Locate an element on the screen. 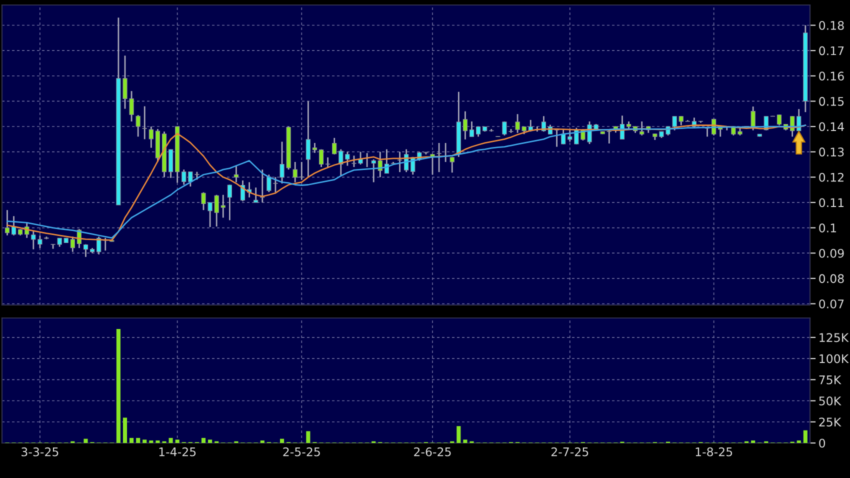 The width and height of the screenshot is (850, 478). y-tick-label: 0 is located at coordinates (822, 443).